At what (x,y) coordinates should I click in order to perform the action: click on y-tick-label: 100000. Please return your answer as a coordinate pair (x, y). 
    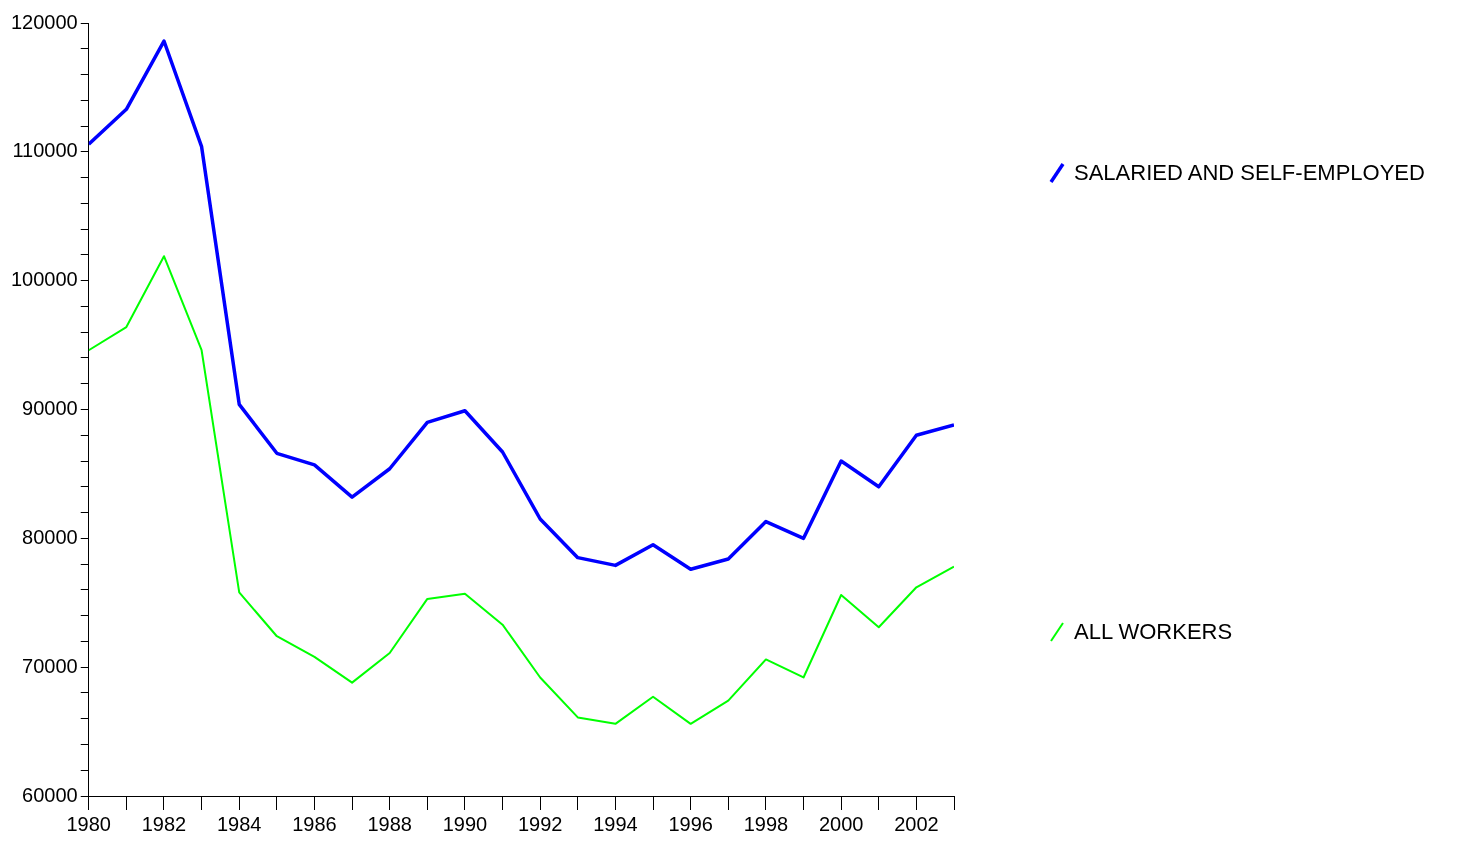
    Looking at the image, I should click on (44, 279).